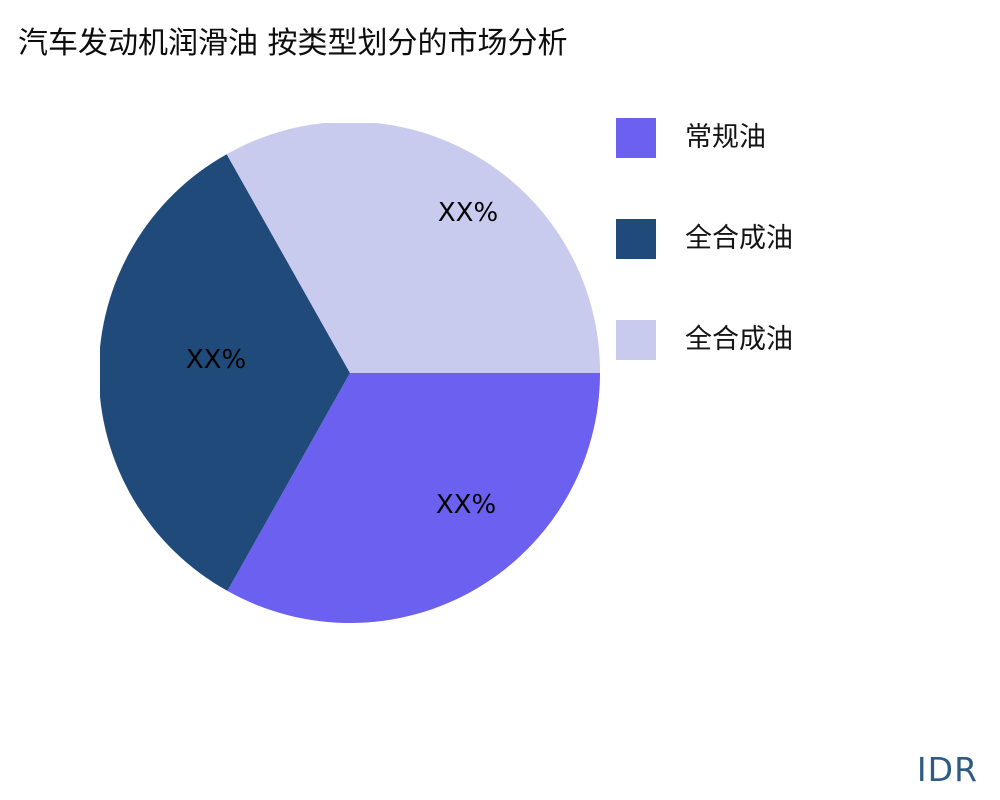 This screenshot has width=1000, height=800. I want to click on idr-watermark: IDR, so click(947, 769).